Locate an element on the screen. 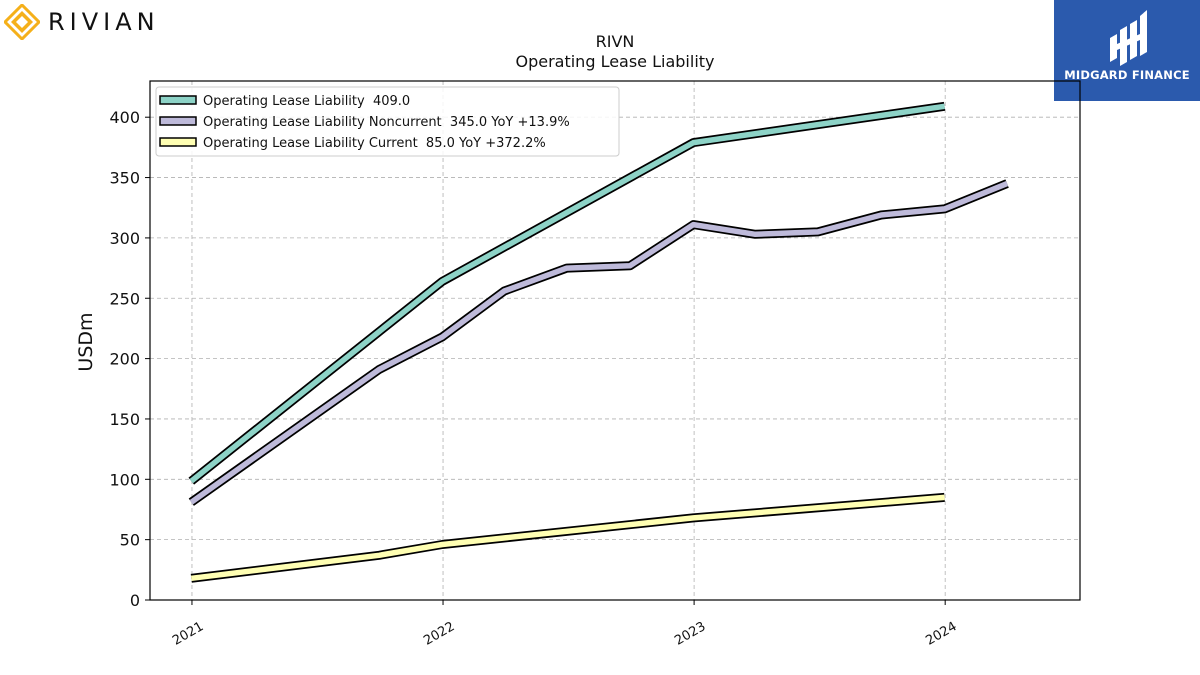 This screenshot has height=675, width=1200. x-tick-label: 2024 is located at coordinates (941, 634).